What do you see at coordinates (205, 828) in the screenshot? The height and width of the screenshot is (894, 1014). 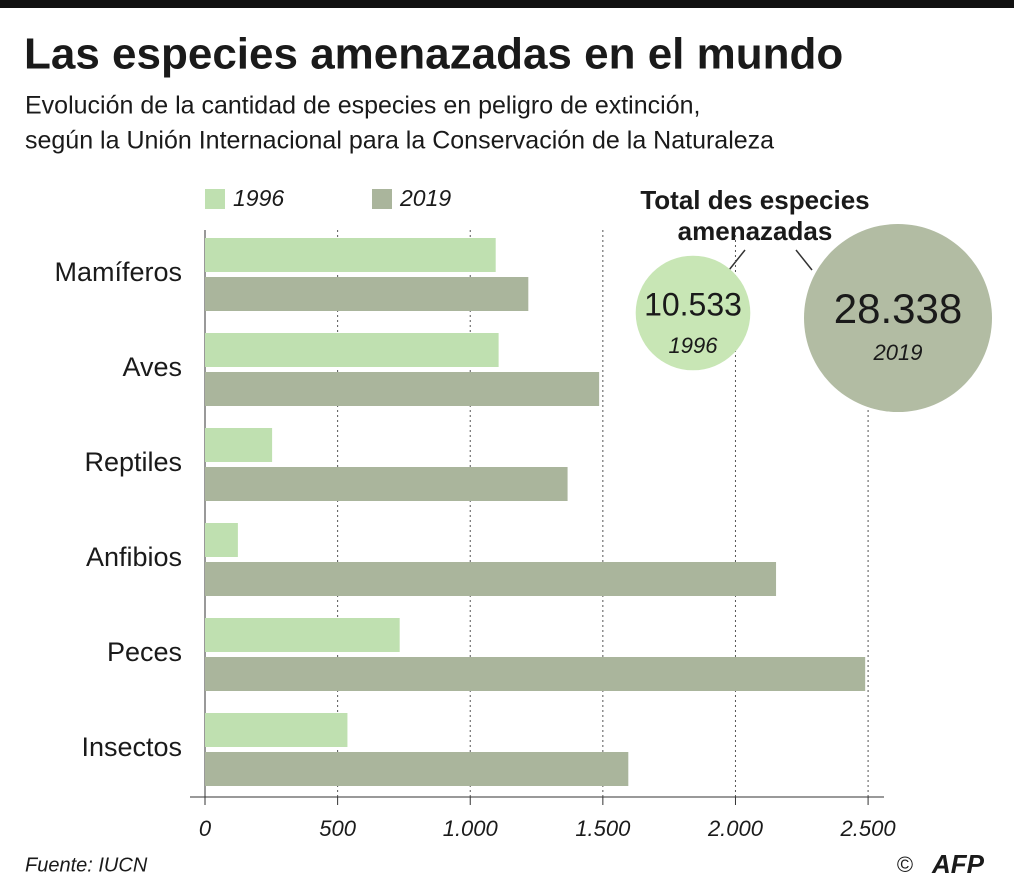 I see `x-tick-label: 0` at bounding box center [205, 828].